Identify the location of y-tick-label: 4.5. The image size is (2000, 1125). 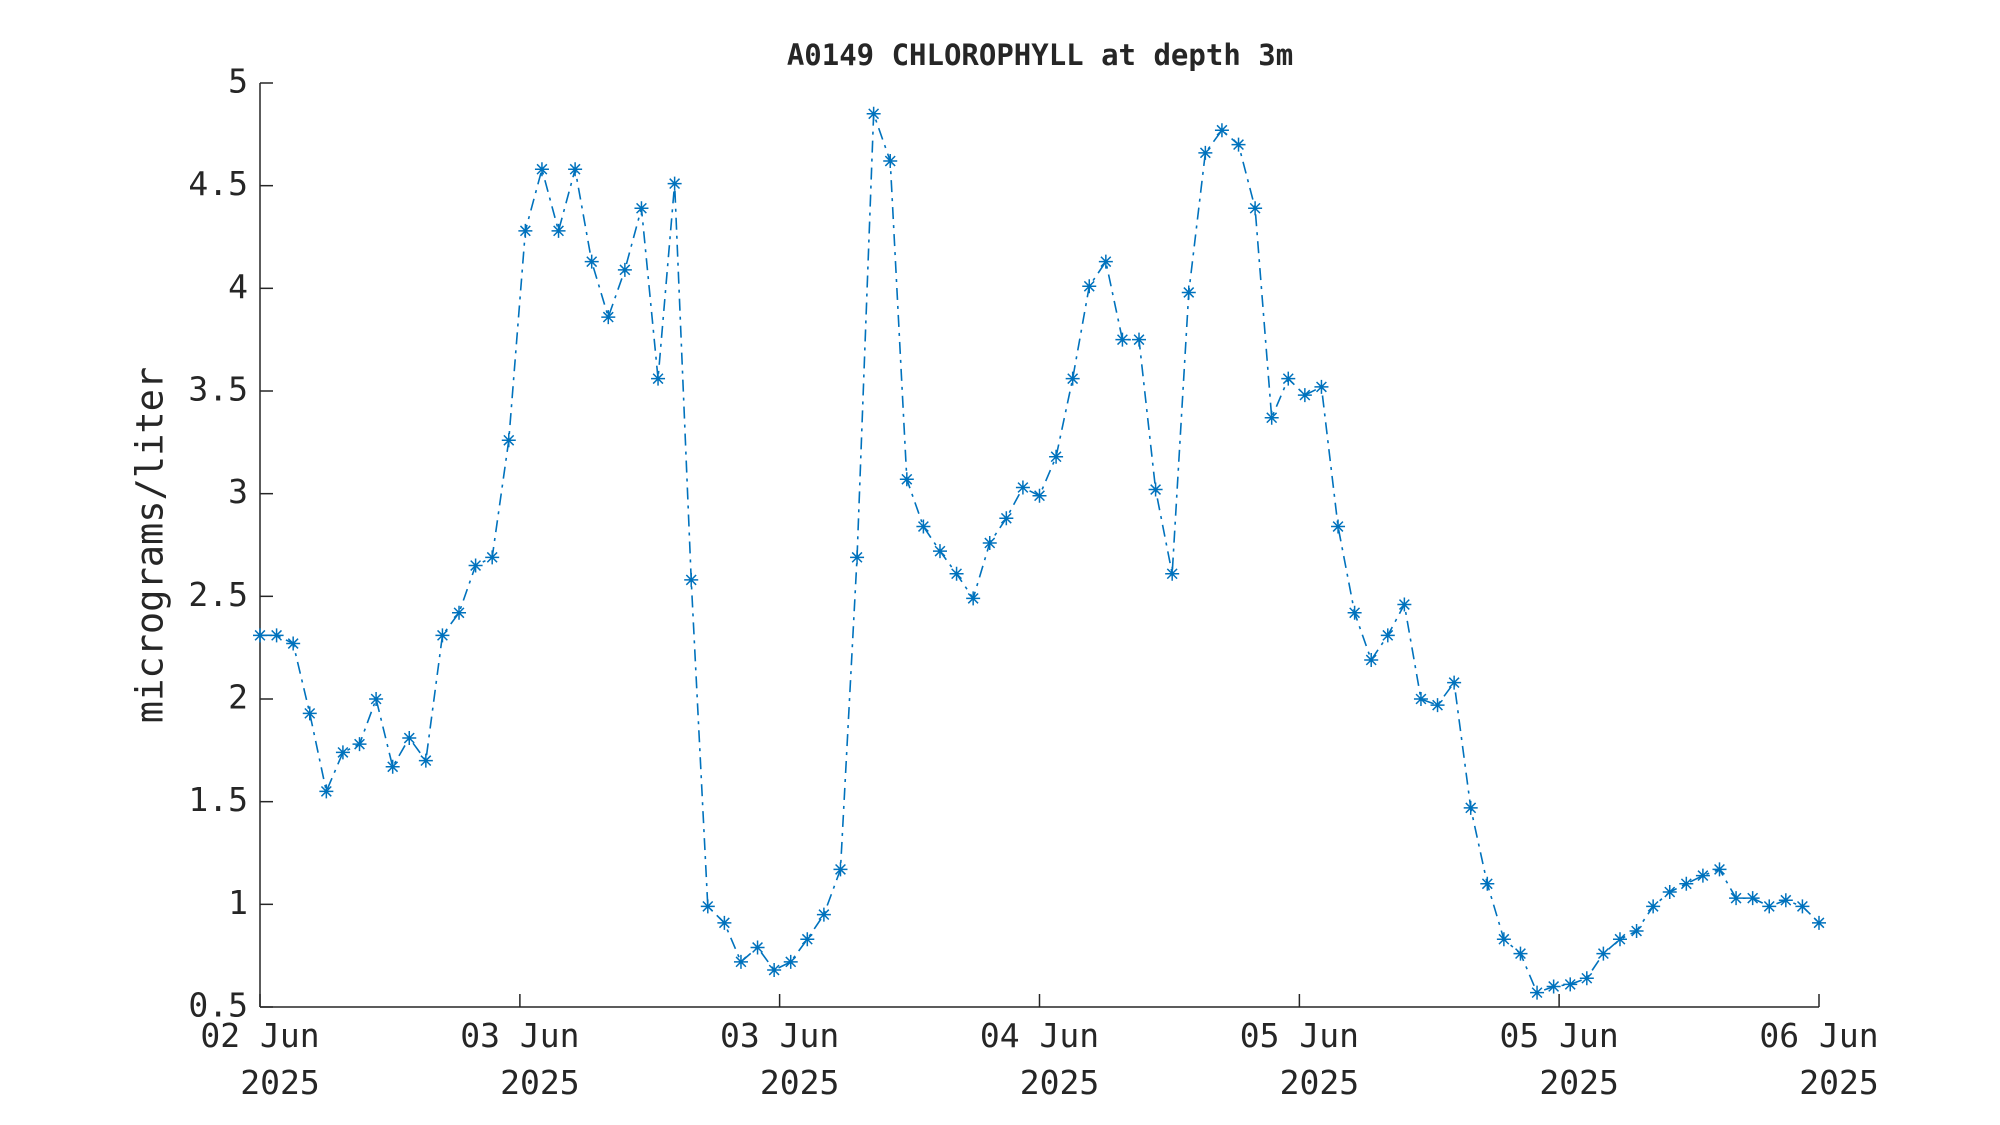
(218, 183).